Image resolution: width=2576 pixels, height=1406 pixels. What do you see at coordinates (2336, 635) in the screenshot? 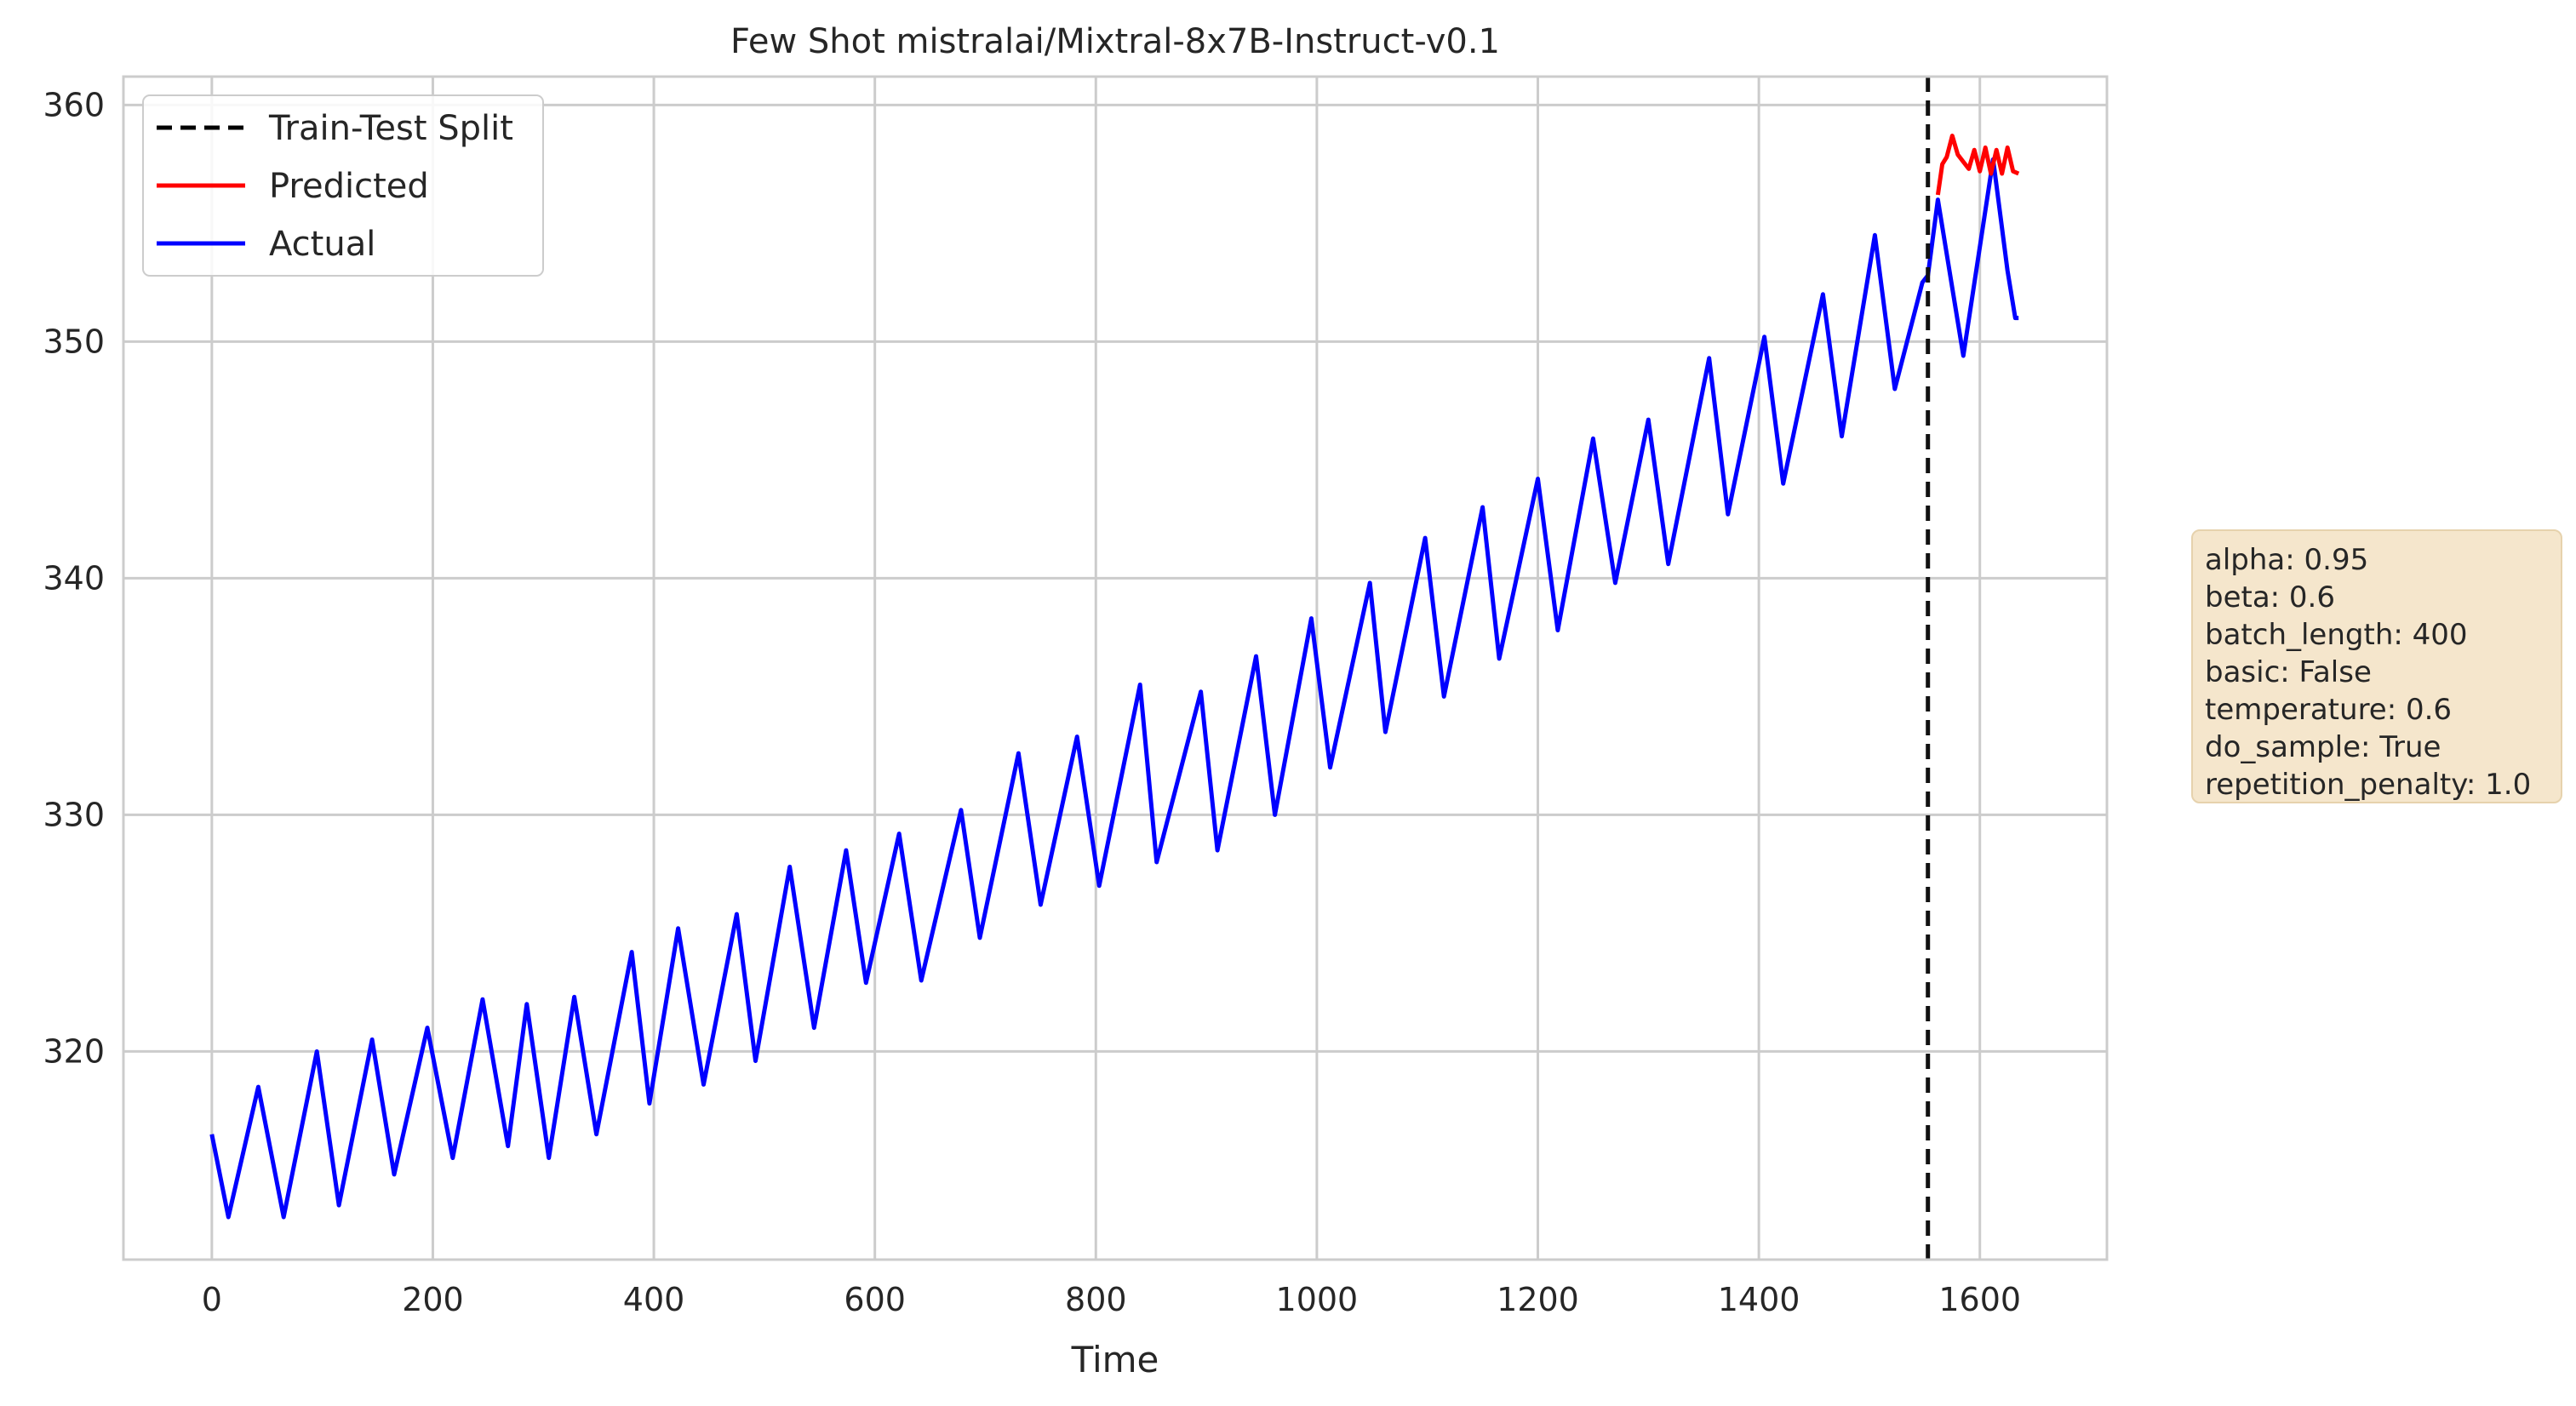
I see `parameter-line: batch_length: 400` at bounding box center [2336, 635].